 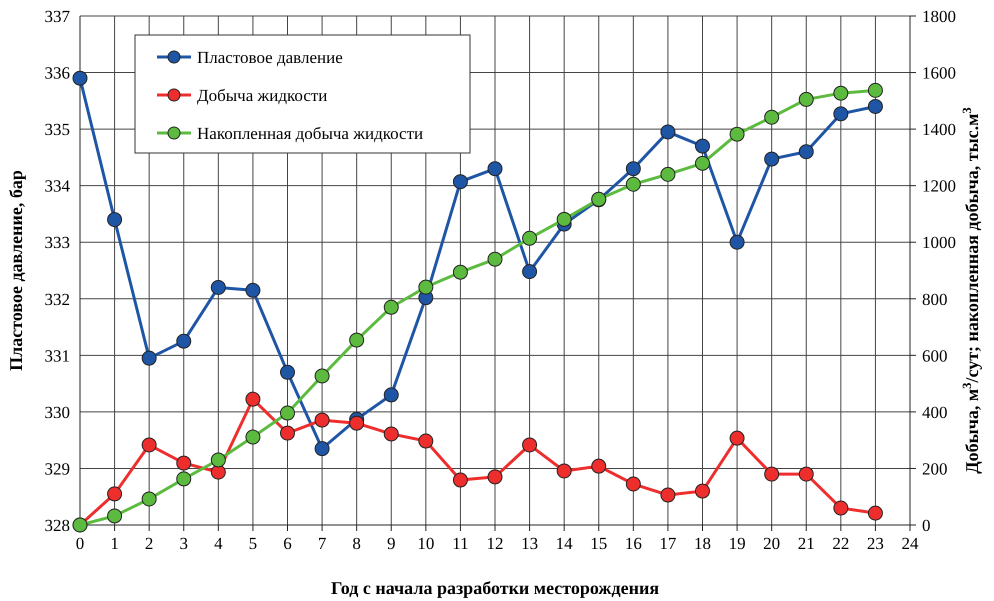 I want to click on legend-label: Добыча жидкости, so click(x=262, y=95).